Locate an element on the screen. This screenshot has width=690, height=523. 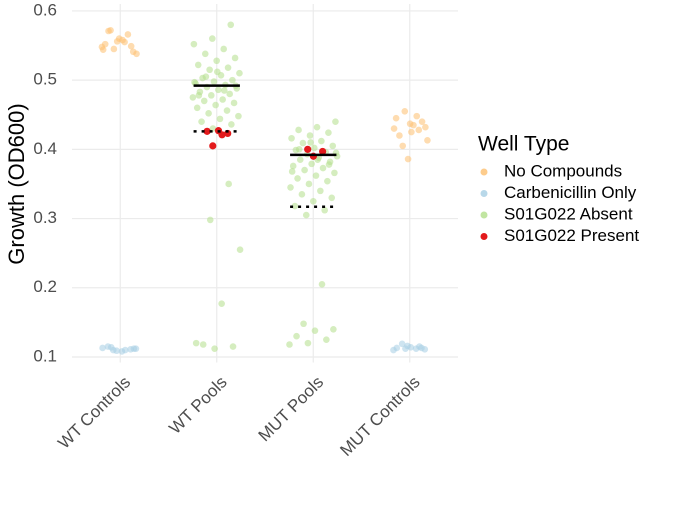
y-tick-label: 0.3 is located at coordinates (45, 217).